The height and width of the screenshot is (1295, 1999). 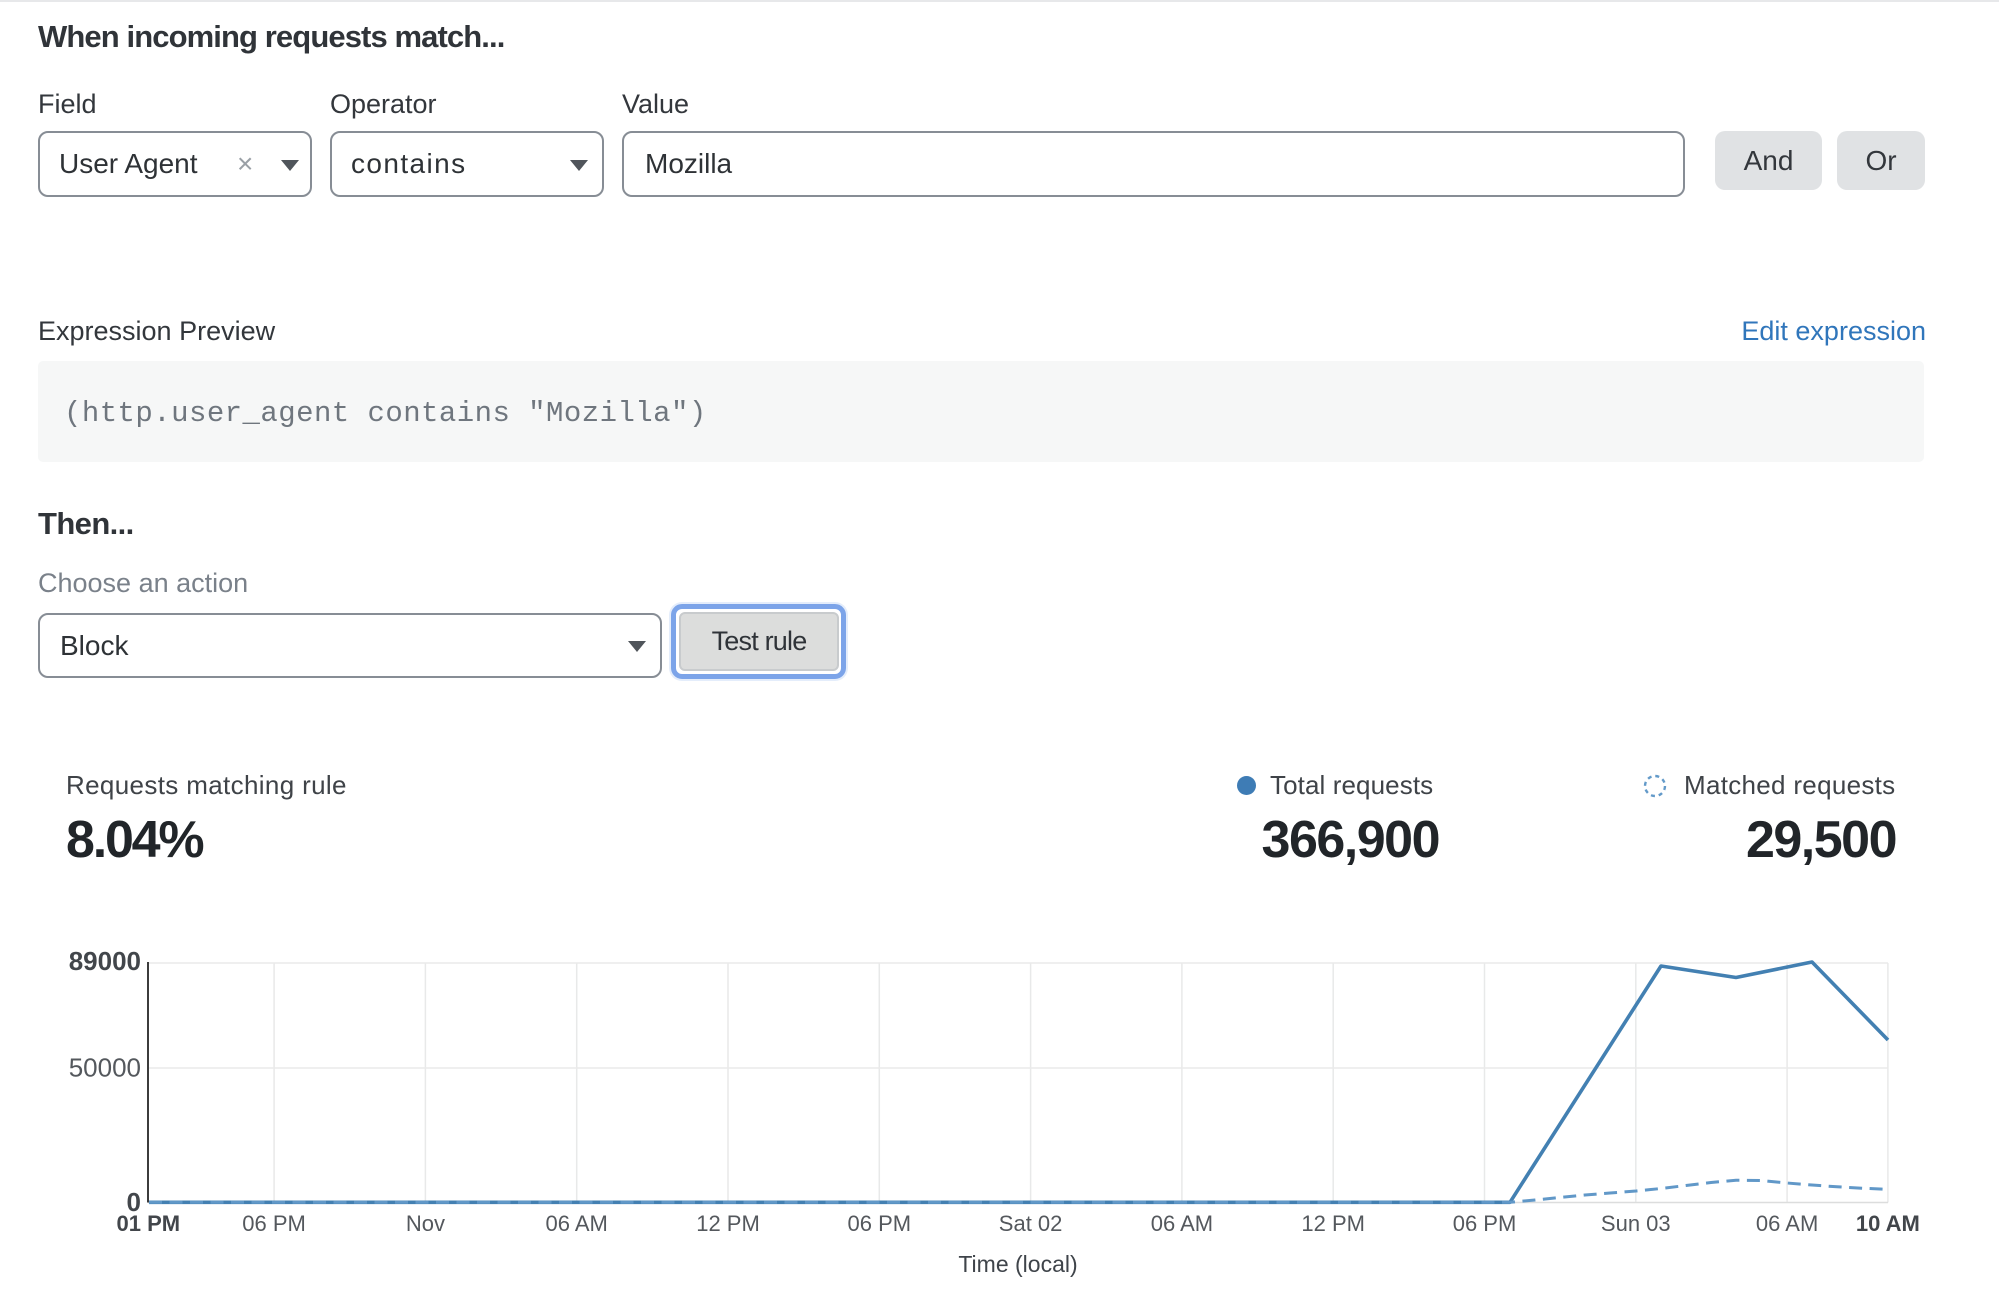 What do you see at coordinates (105, 961) in the screenshot?
I see `svg-text: 89000` at bounding box center [105, 961].